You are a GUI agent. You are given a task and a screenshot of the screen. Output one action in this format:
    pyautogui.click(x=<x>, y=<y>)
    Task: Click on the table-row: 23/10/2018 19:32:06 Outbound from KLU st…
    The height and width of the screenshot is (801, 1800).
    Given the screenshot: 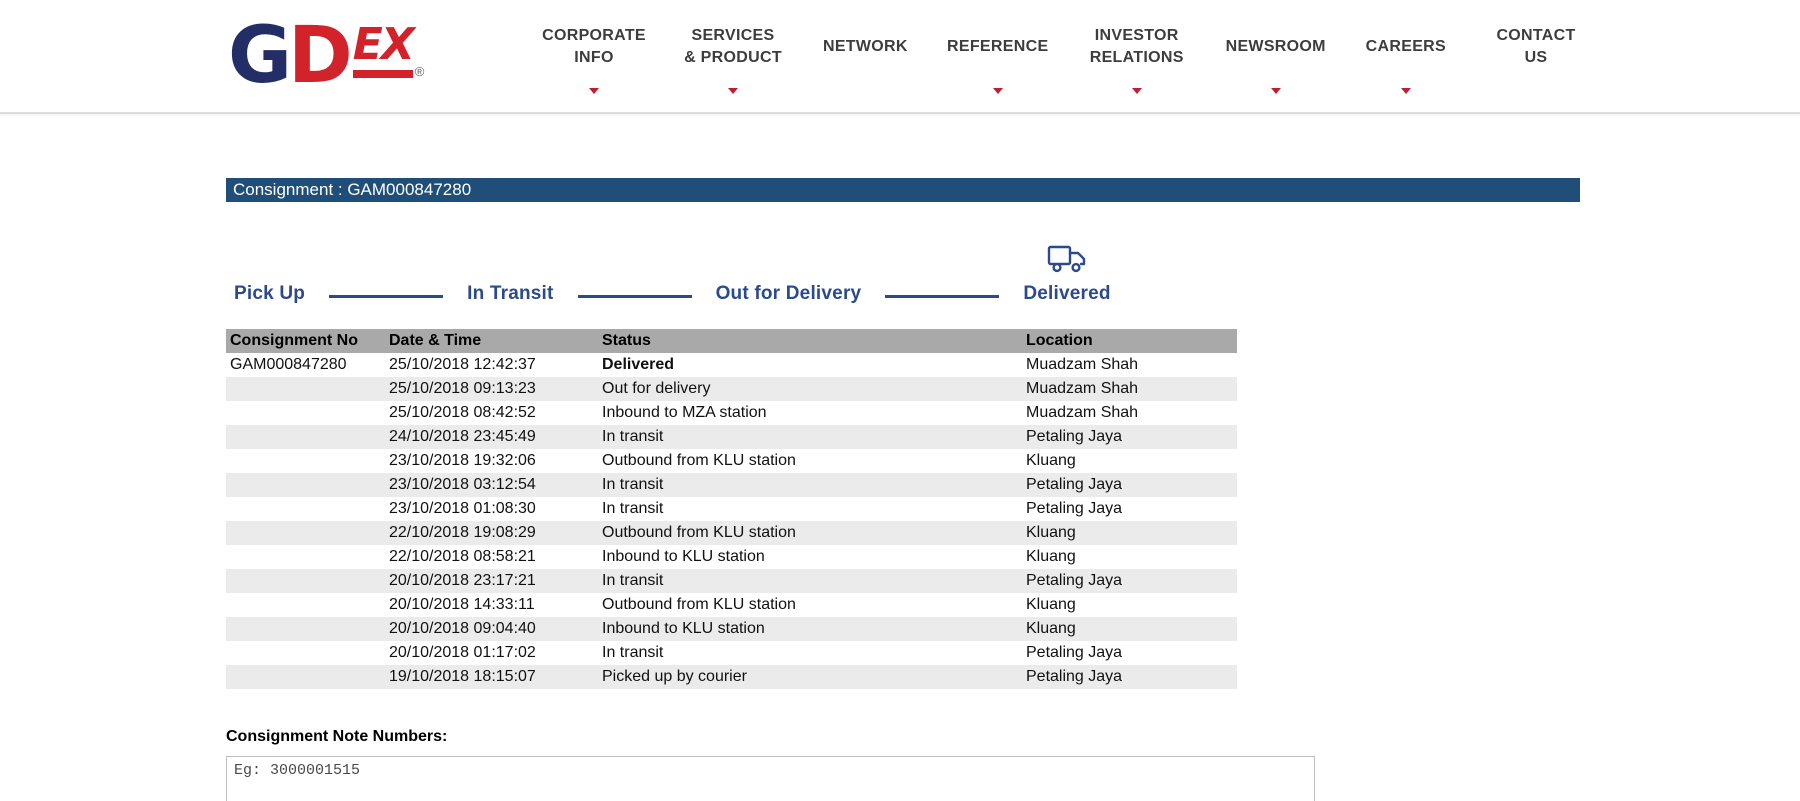 What is the action you would take?
    pyautogui.click(x=731, y=461)
    